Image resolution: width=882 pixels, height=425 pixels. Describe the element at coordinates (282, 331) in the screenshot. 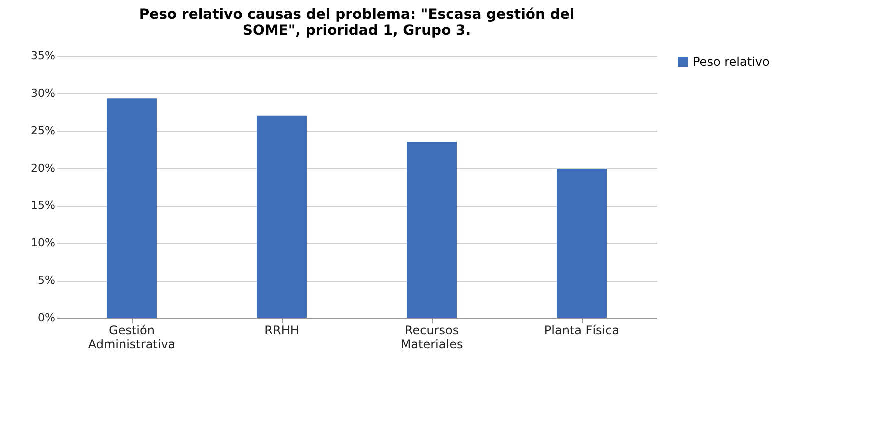

I see `x-tick-label: RRHH` at that location.